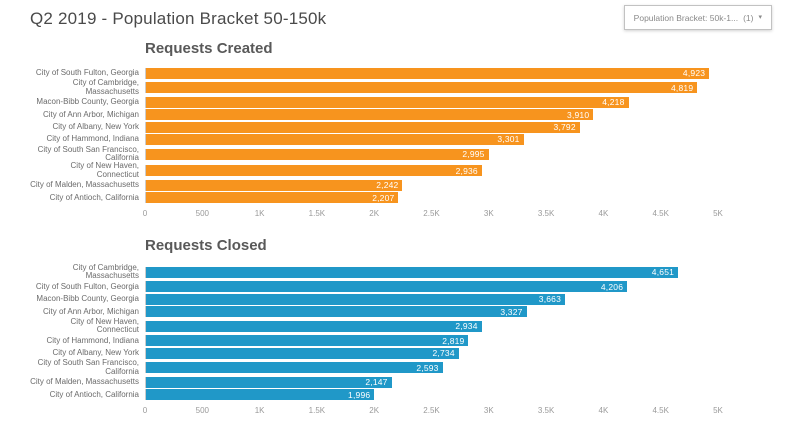 Image resolution: width=800 pixels, height=428 pixels. I want to click on bar-track: 3,792, so click(431, 127).